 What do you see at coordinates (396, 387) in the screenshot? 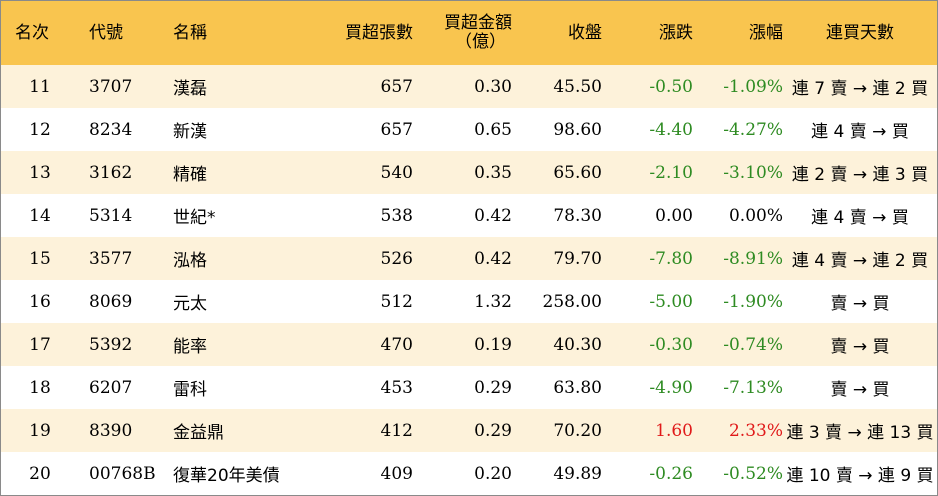
I see `net-buy-lots-cell: 453` at bounding box center [396, 387].